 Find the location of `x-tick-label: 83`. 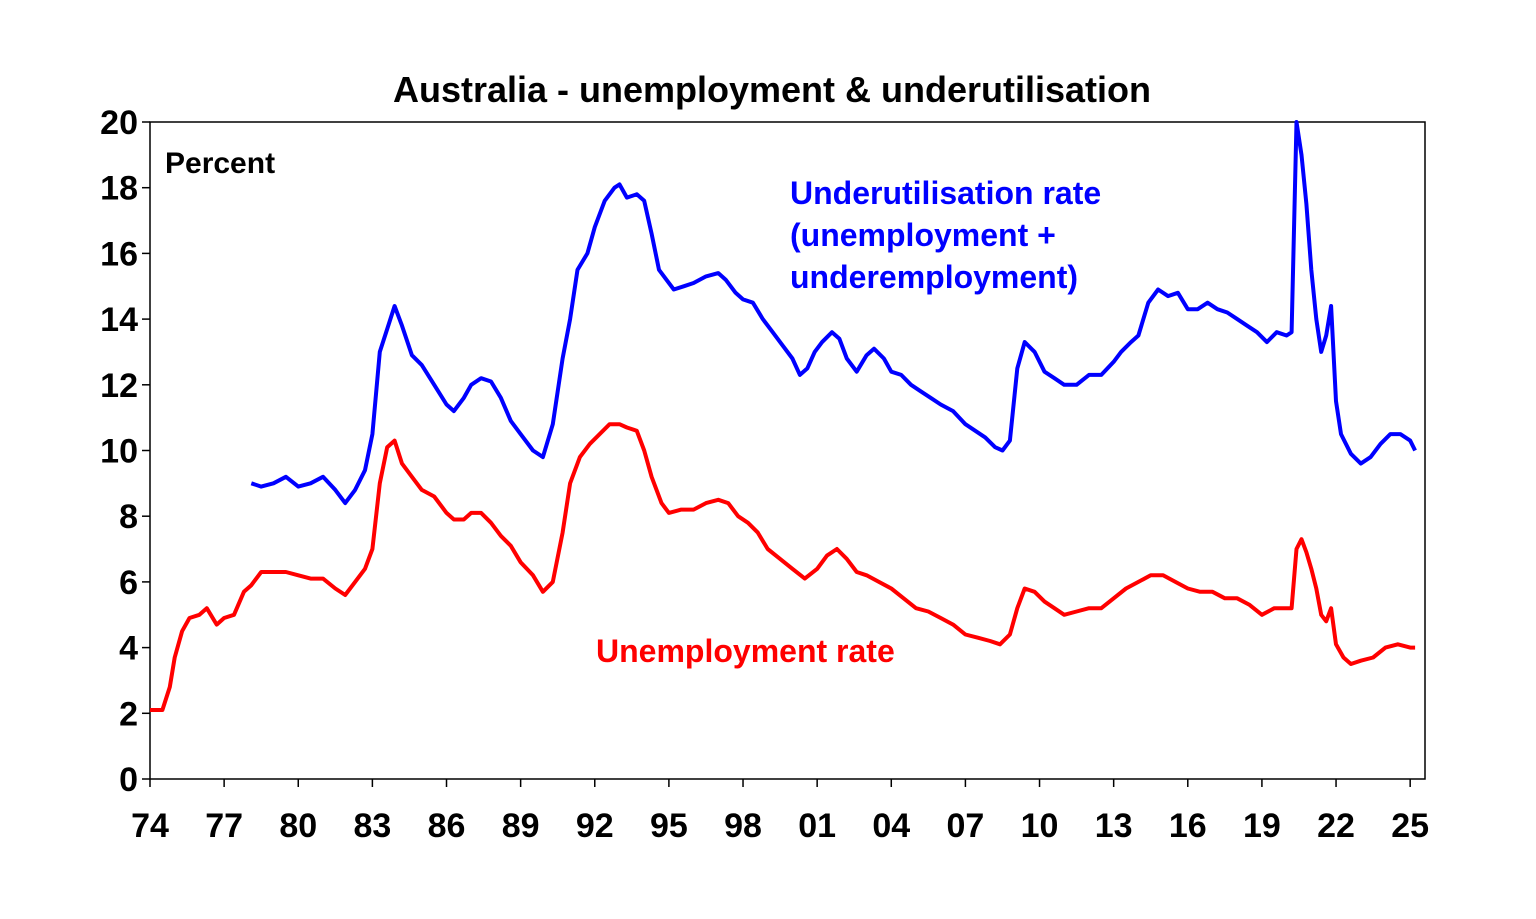

x-tick-label: 83 is located at coordinates (372, 826).